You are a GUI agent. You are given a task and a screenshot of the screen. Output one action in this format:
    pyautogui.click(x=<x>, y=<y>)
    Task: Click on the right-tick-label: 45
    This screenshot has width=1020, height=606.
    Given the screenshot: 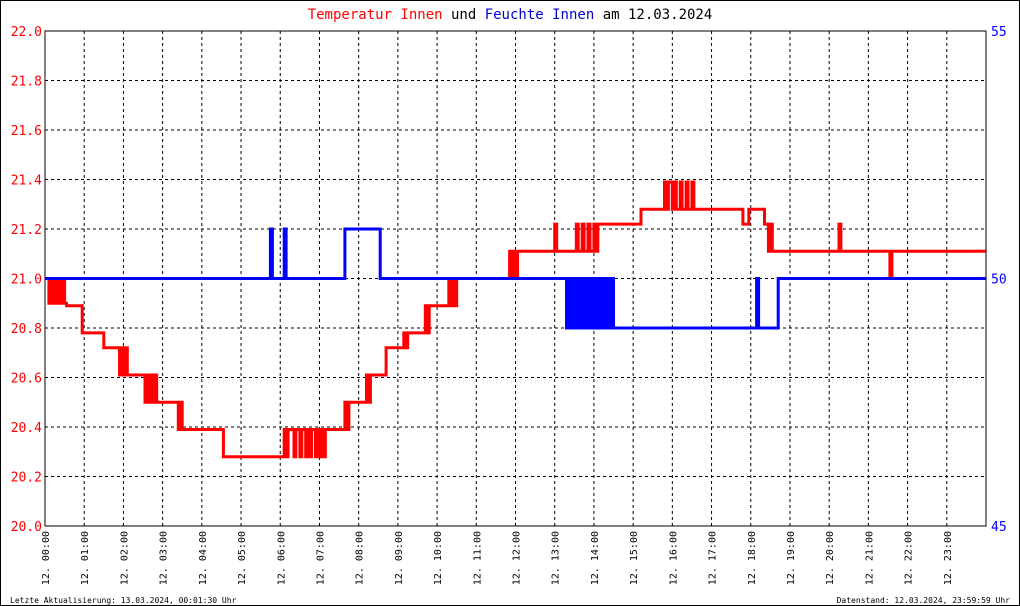 What is the action you would take?
    pyautogui.click(x=999, y=527)
    